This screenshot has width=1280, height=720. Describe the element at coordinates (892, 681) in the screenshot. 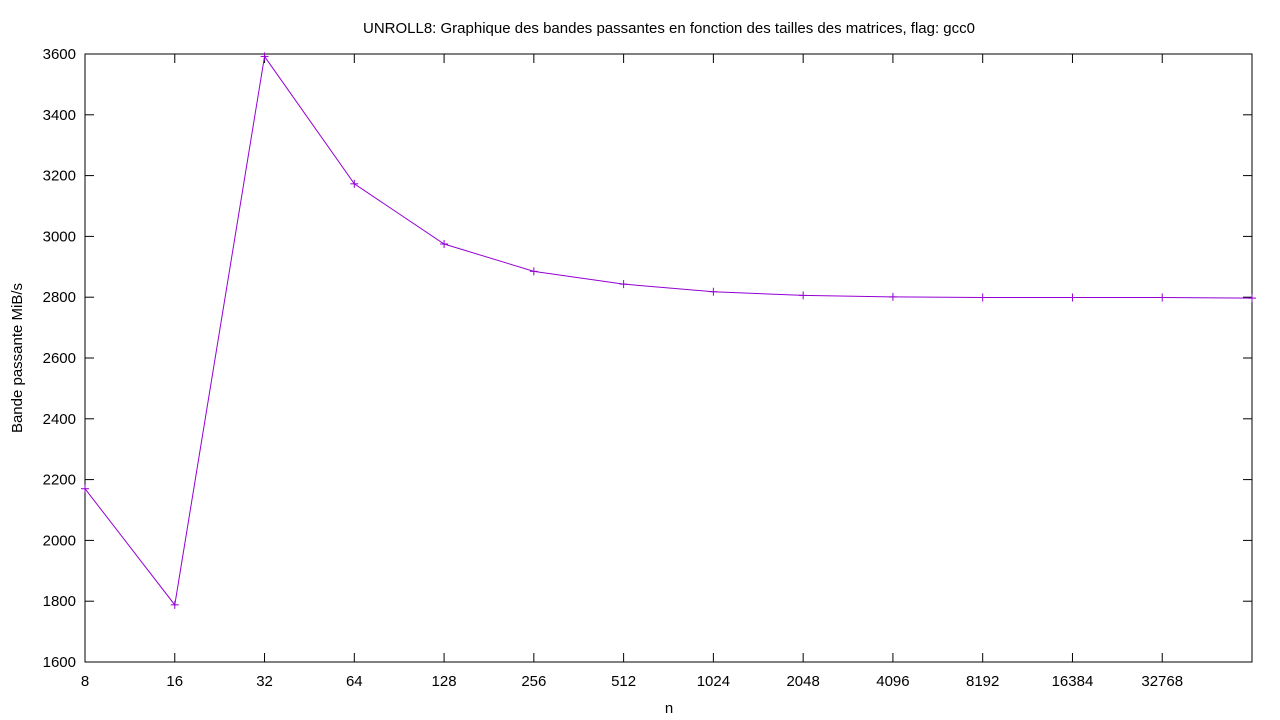

I see `x-tick-label: 4096` at that location.